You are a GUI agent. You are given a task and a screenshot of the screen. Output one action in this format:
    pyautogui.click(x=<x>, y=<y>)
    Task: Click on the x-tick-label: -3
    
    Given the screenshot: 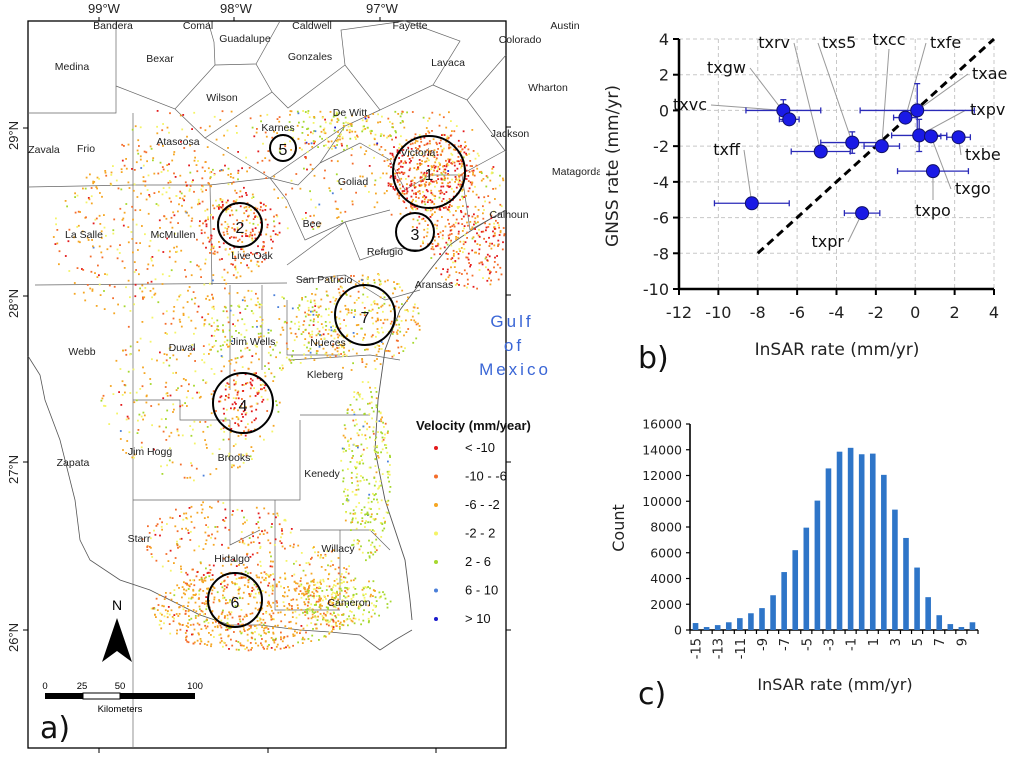 What is the action you would take?
    pyautogui.click(x=829, y=644)
    